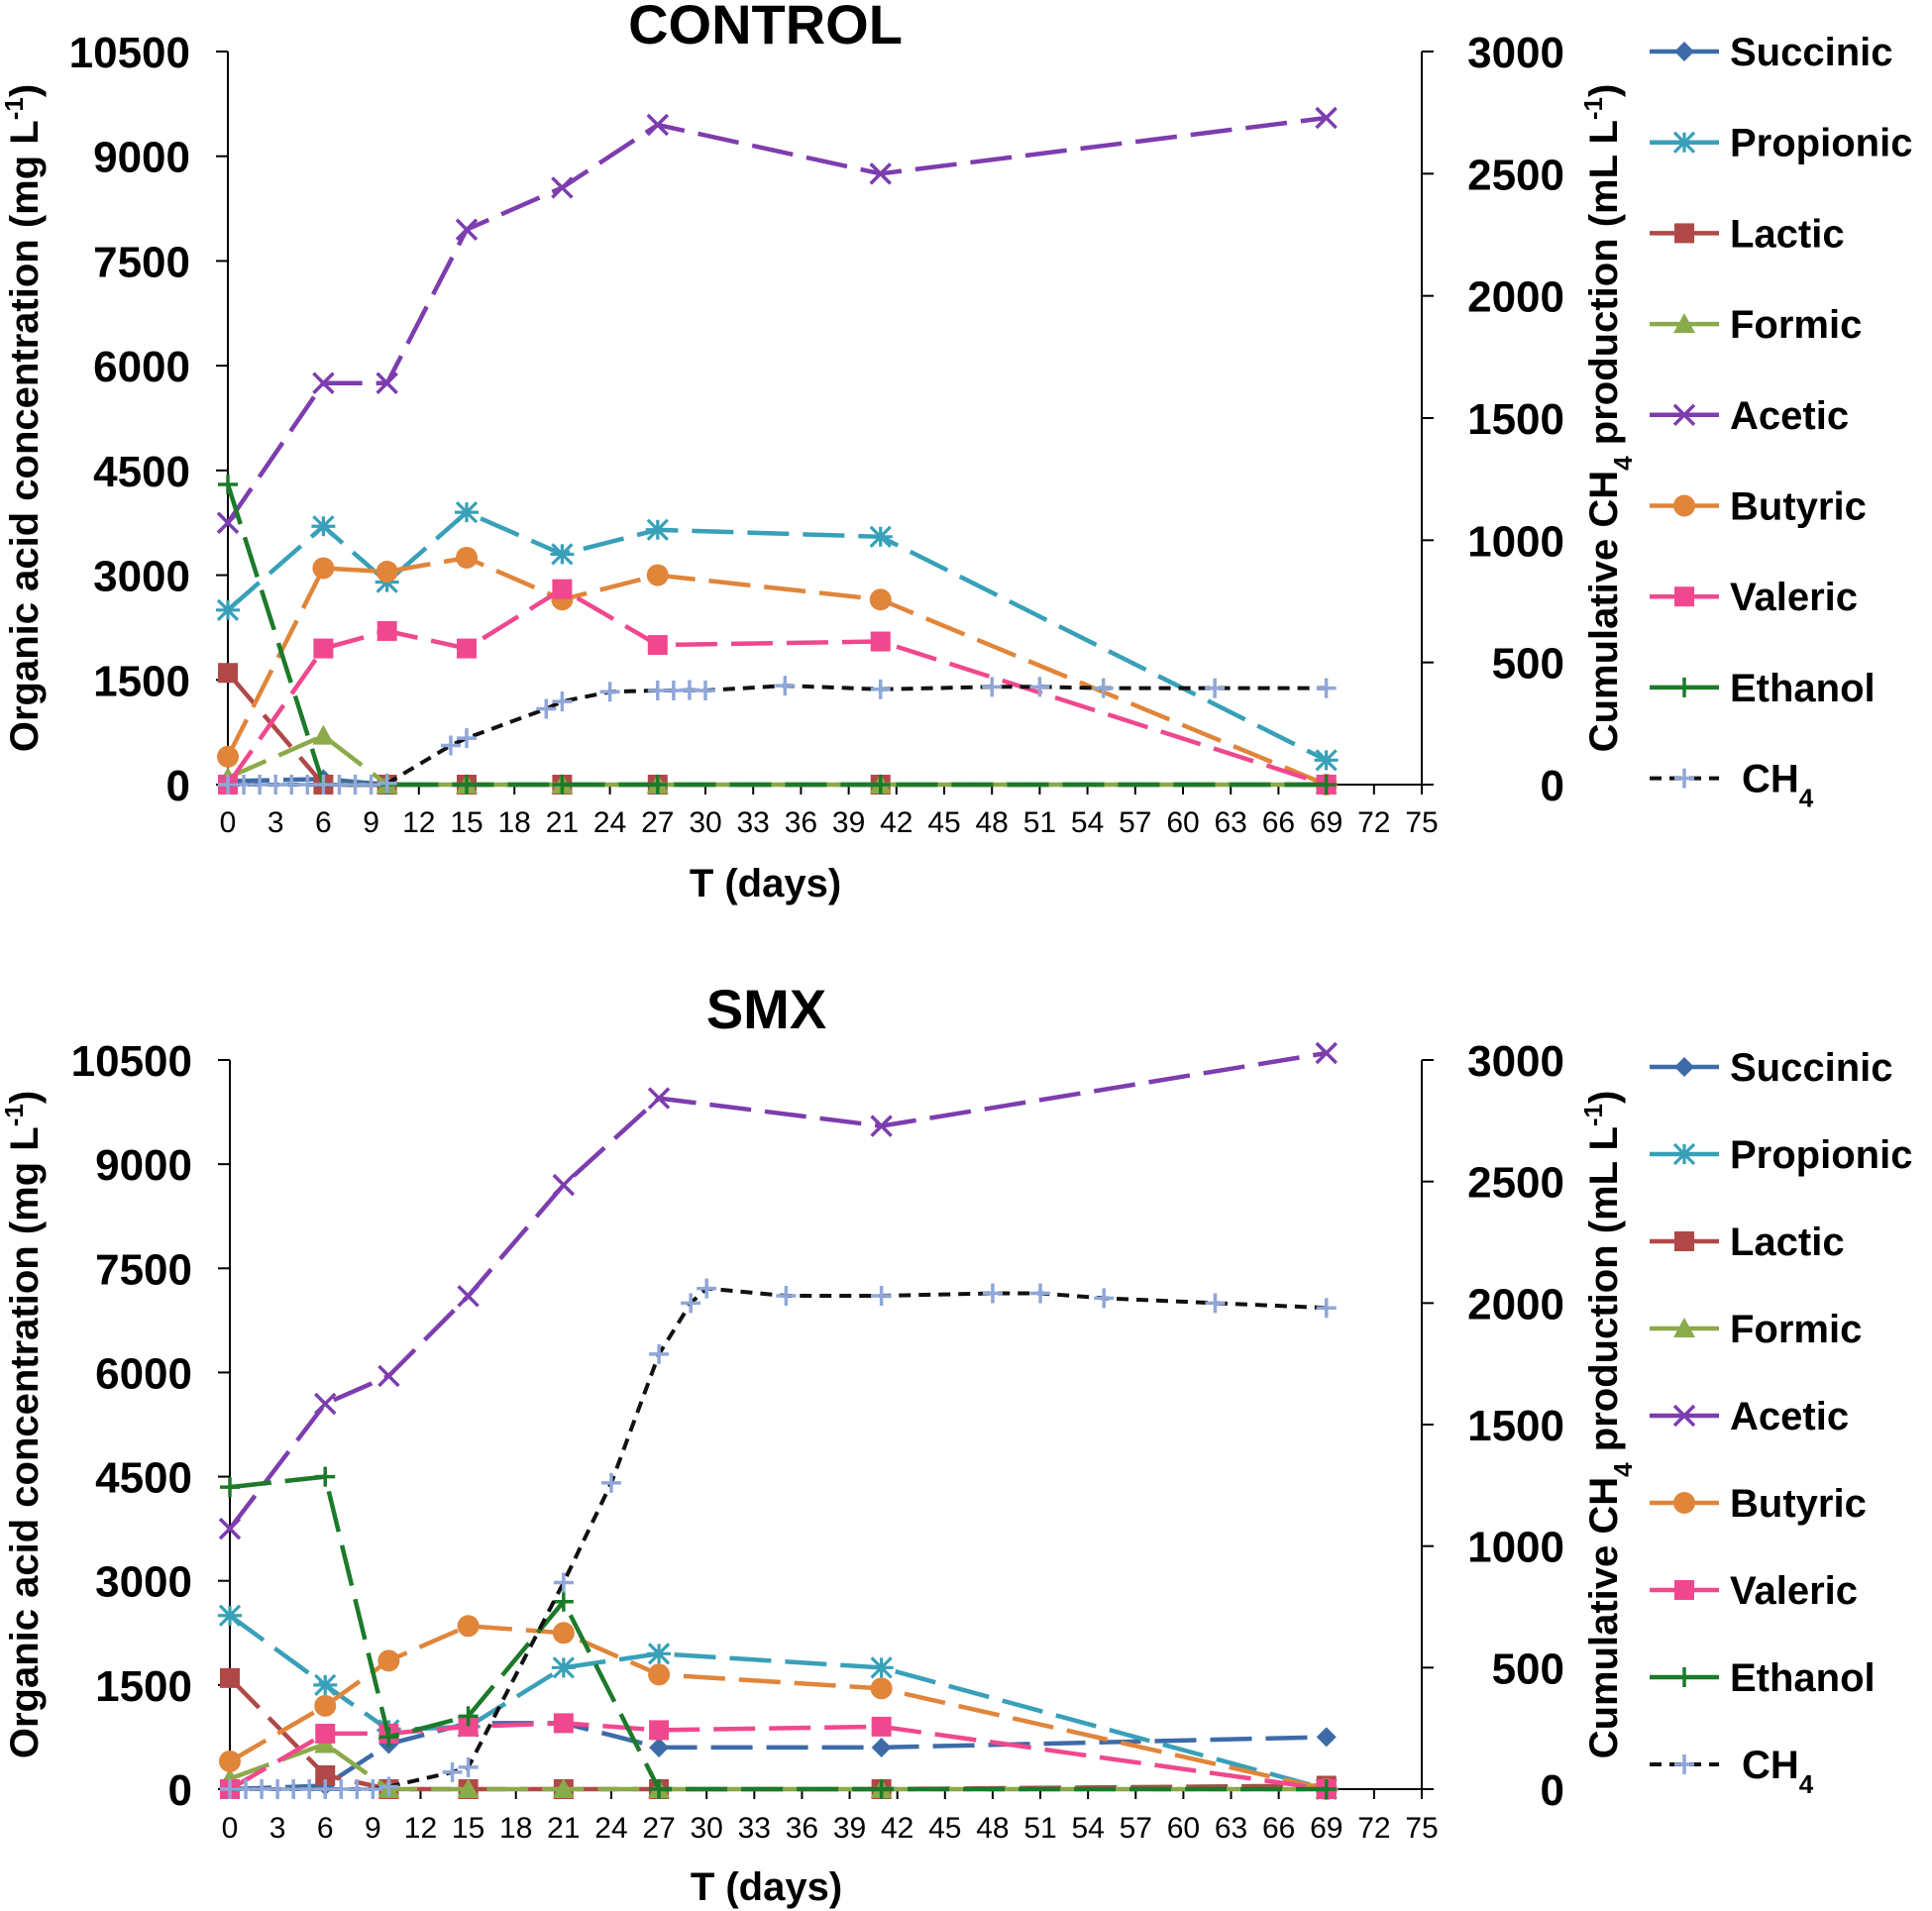 The image size is (1932, 1911). Describe the element at coordinates (1373, 822) in the screenshot. I see `x-tick-label: 72` at that location.